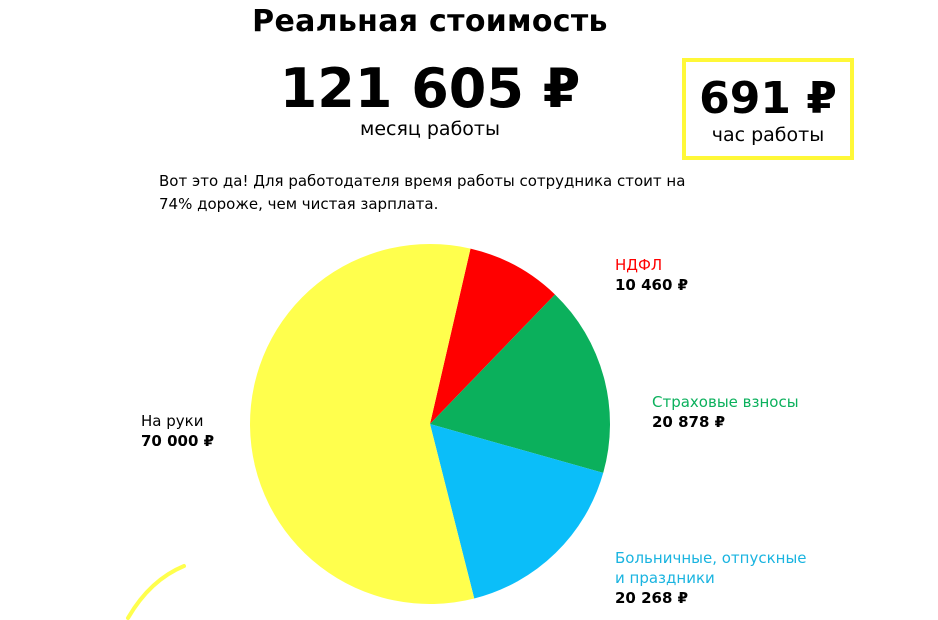 This screenshot has width=938, height=620. What do you see at coordinates (768, 135) in the screenshot?
I see `hourly-caption: час работы` at bounding box center [768, 135].